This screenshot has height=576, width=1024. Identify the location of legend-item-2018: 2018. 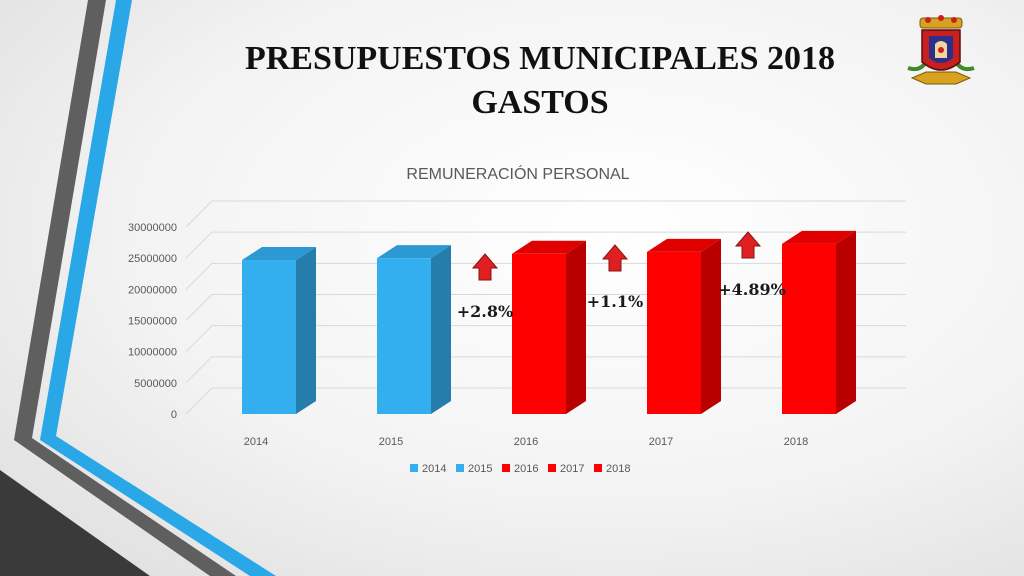
(612, 469).